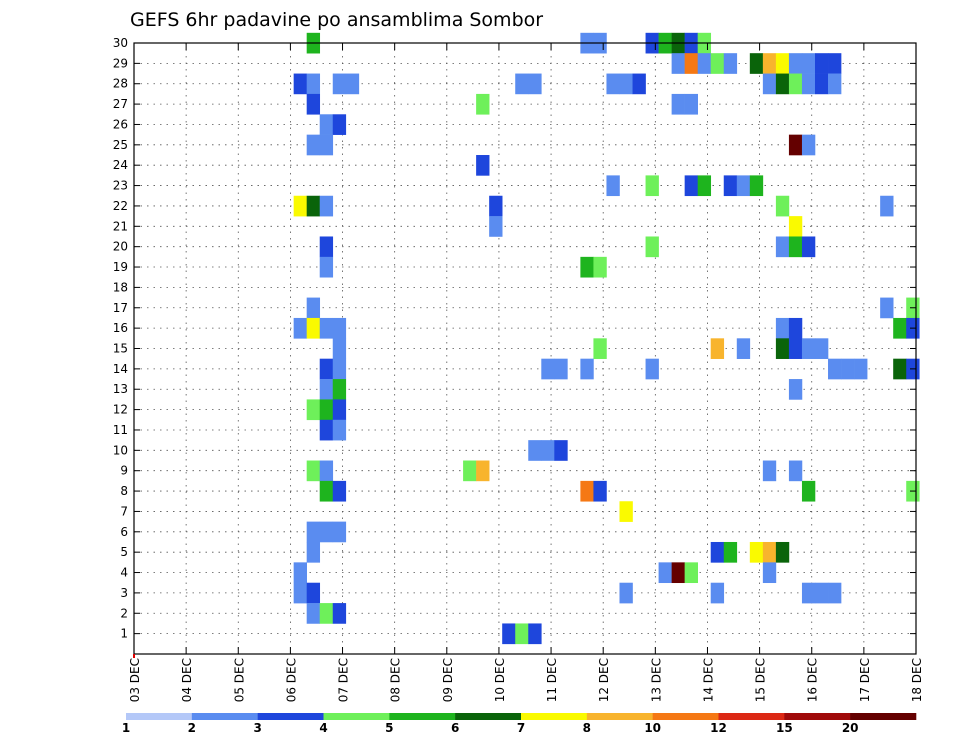  What do you see at coordinates (120, 186) in the screenshot?
I see `y-tick-label: 23` at bounding box center [120, 186].